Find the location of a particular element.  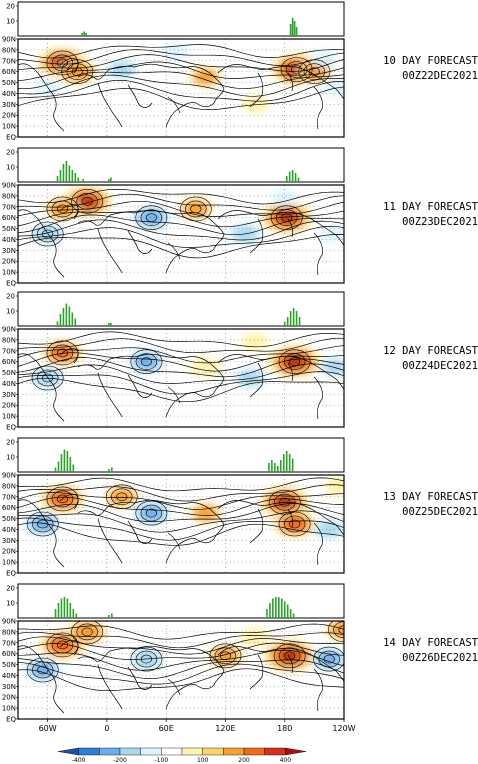

colorbar-label: 400 is located at coordinates (286, 760).